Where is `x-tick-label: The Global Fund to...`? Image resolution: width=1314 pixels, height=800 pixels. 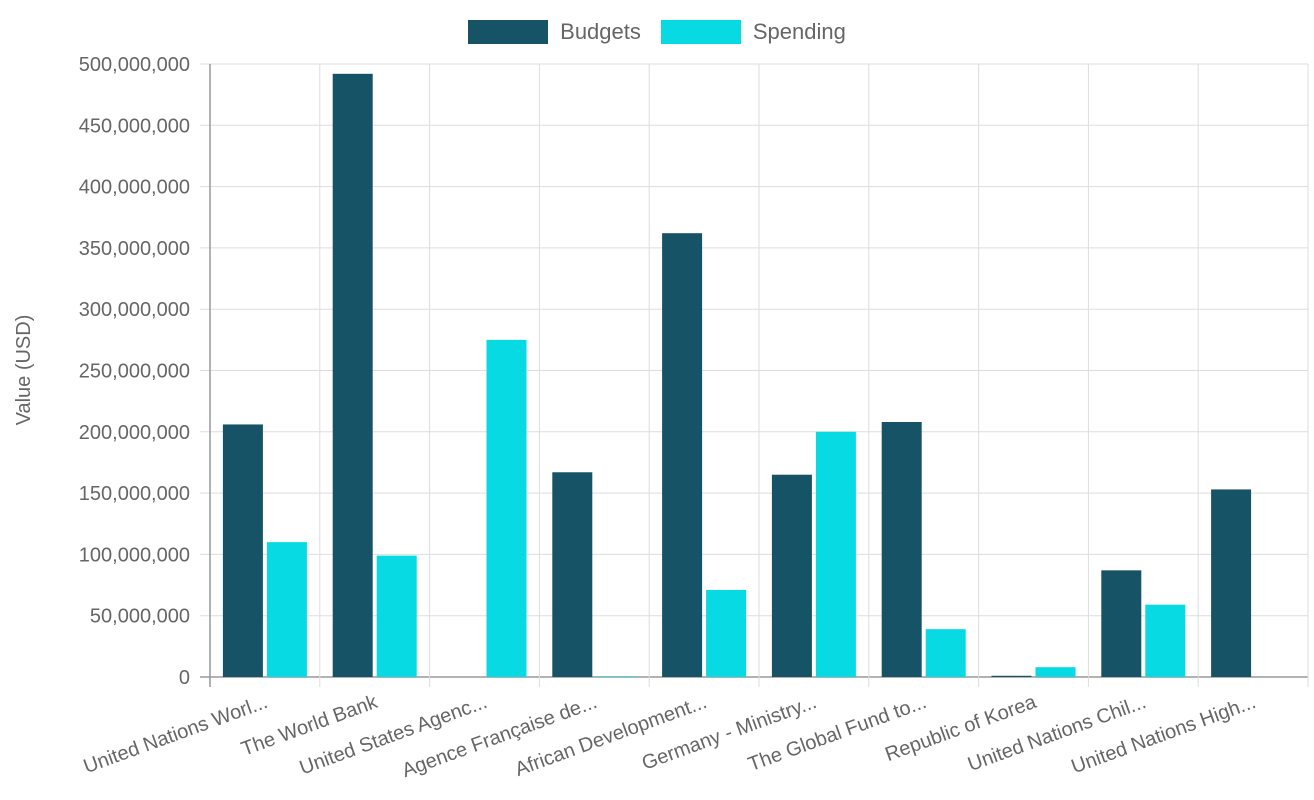
x-tick-label: The Global Fund to... is located at coordinates (837, 733).